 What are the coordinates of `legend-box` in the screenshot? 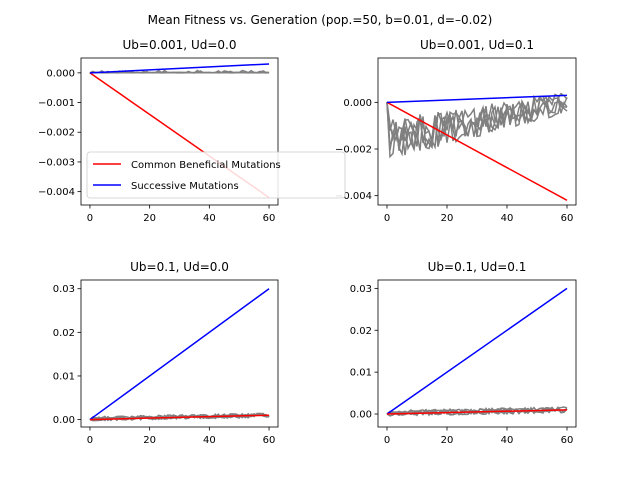 It's located at (216, 175).